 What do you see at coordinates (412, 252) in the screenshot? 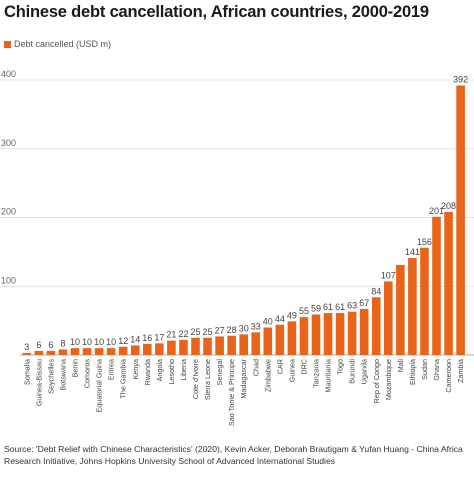
I see `value-label: 141` at bounding box center [412, 252].